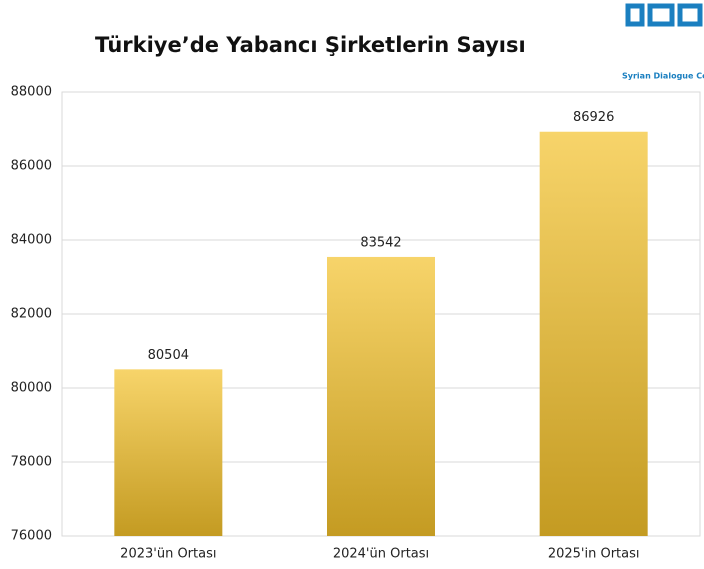  Describe the element at coordinates (31, 388) in the screenshot. I see `y-tick-label: 80000` at that location.